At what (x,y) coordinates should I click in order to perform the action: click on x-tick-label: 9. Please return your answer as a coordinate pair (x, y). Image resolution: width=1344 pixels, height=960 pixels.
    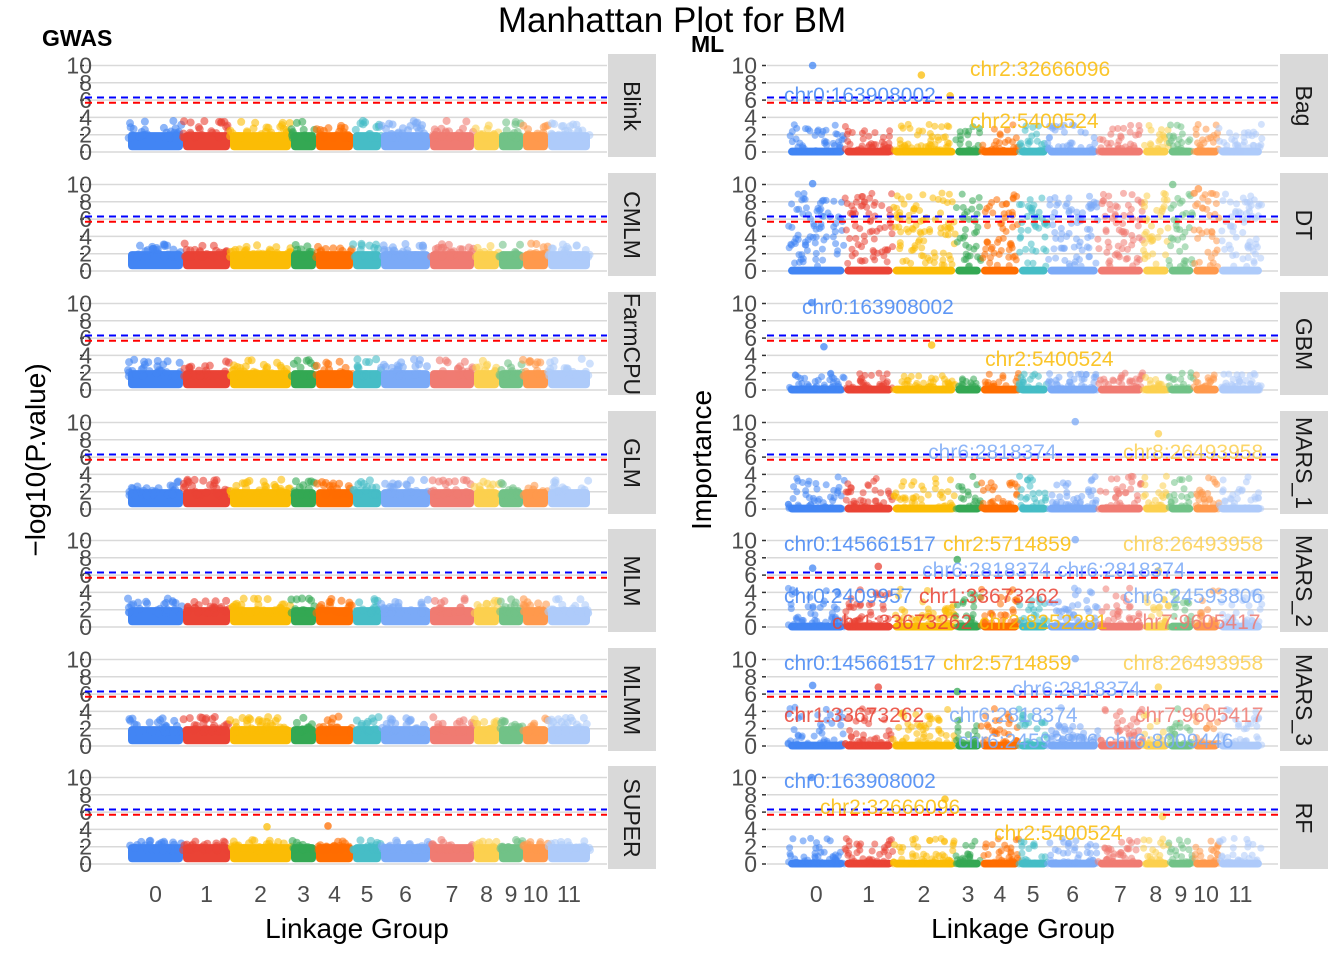
    Looking at the image, I should click on (511, 894).